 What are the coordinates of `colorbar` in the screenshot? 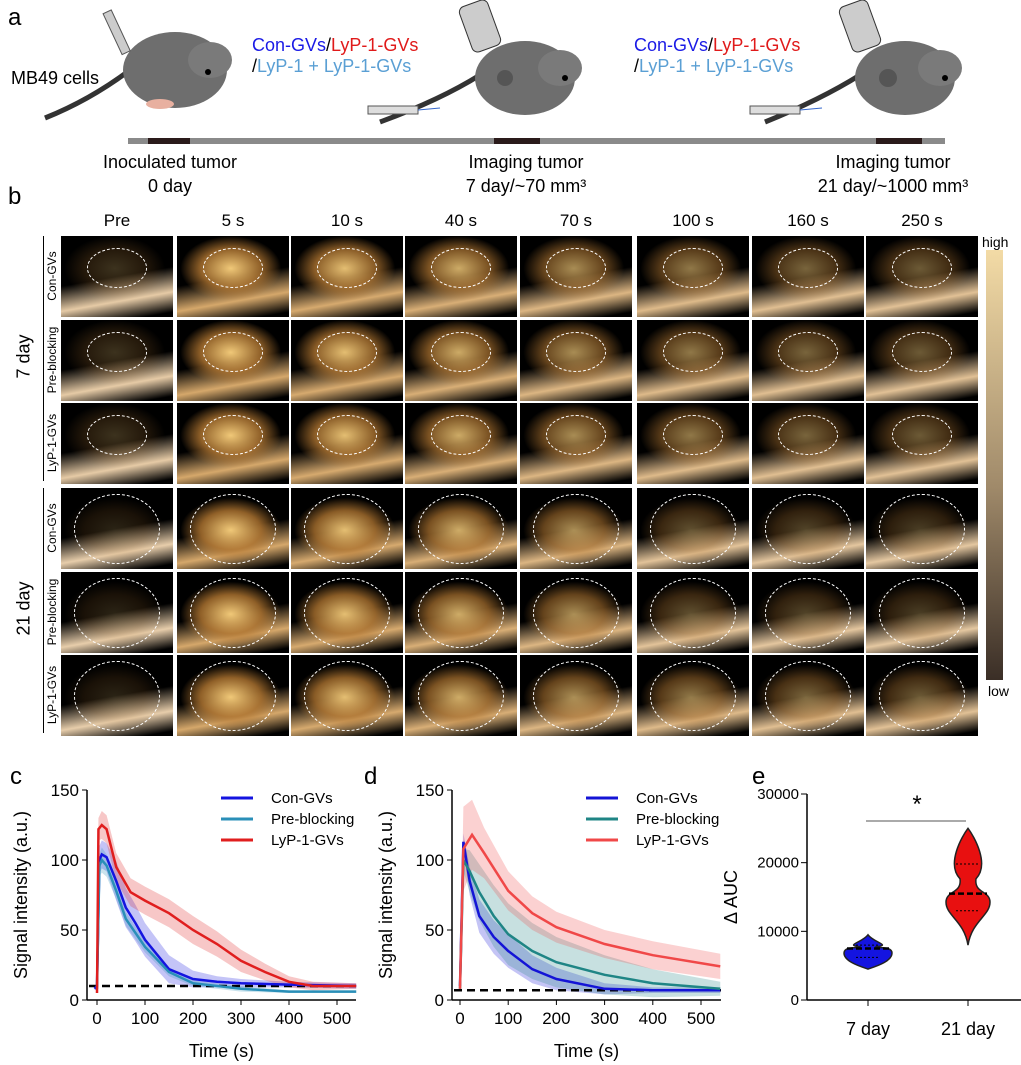 It's located at (994, 465).